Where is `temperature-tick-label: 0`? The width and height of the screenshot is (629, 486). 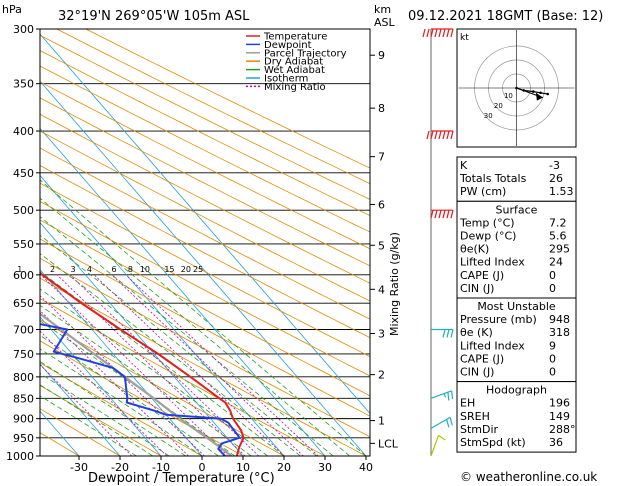
temperature-tick-label: 0 is located at coordinates (202, 467).